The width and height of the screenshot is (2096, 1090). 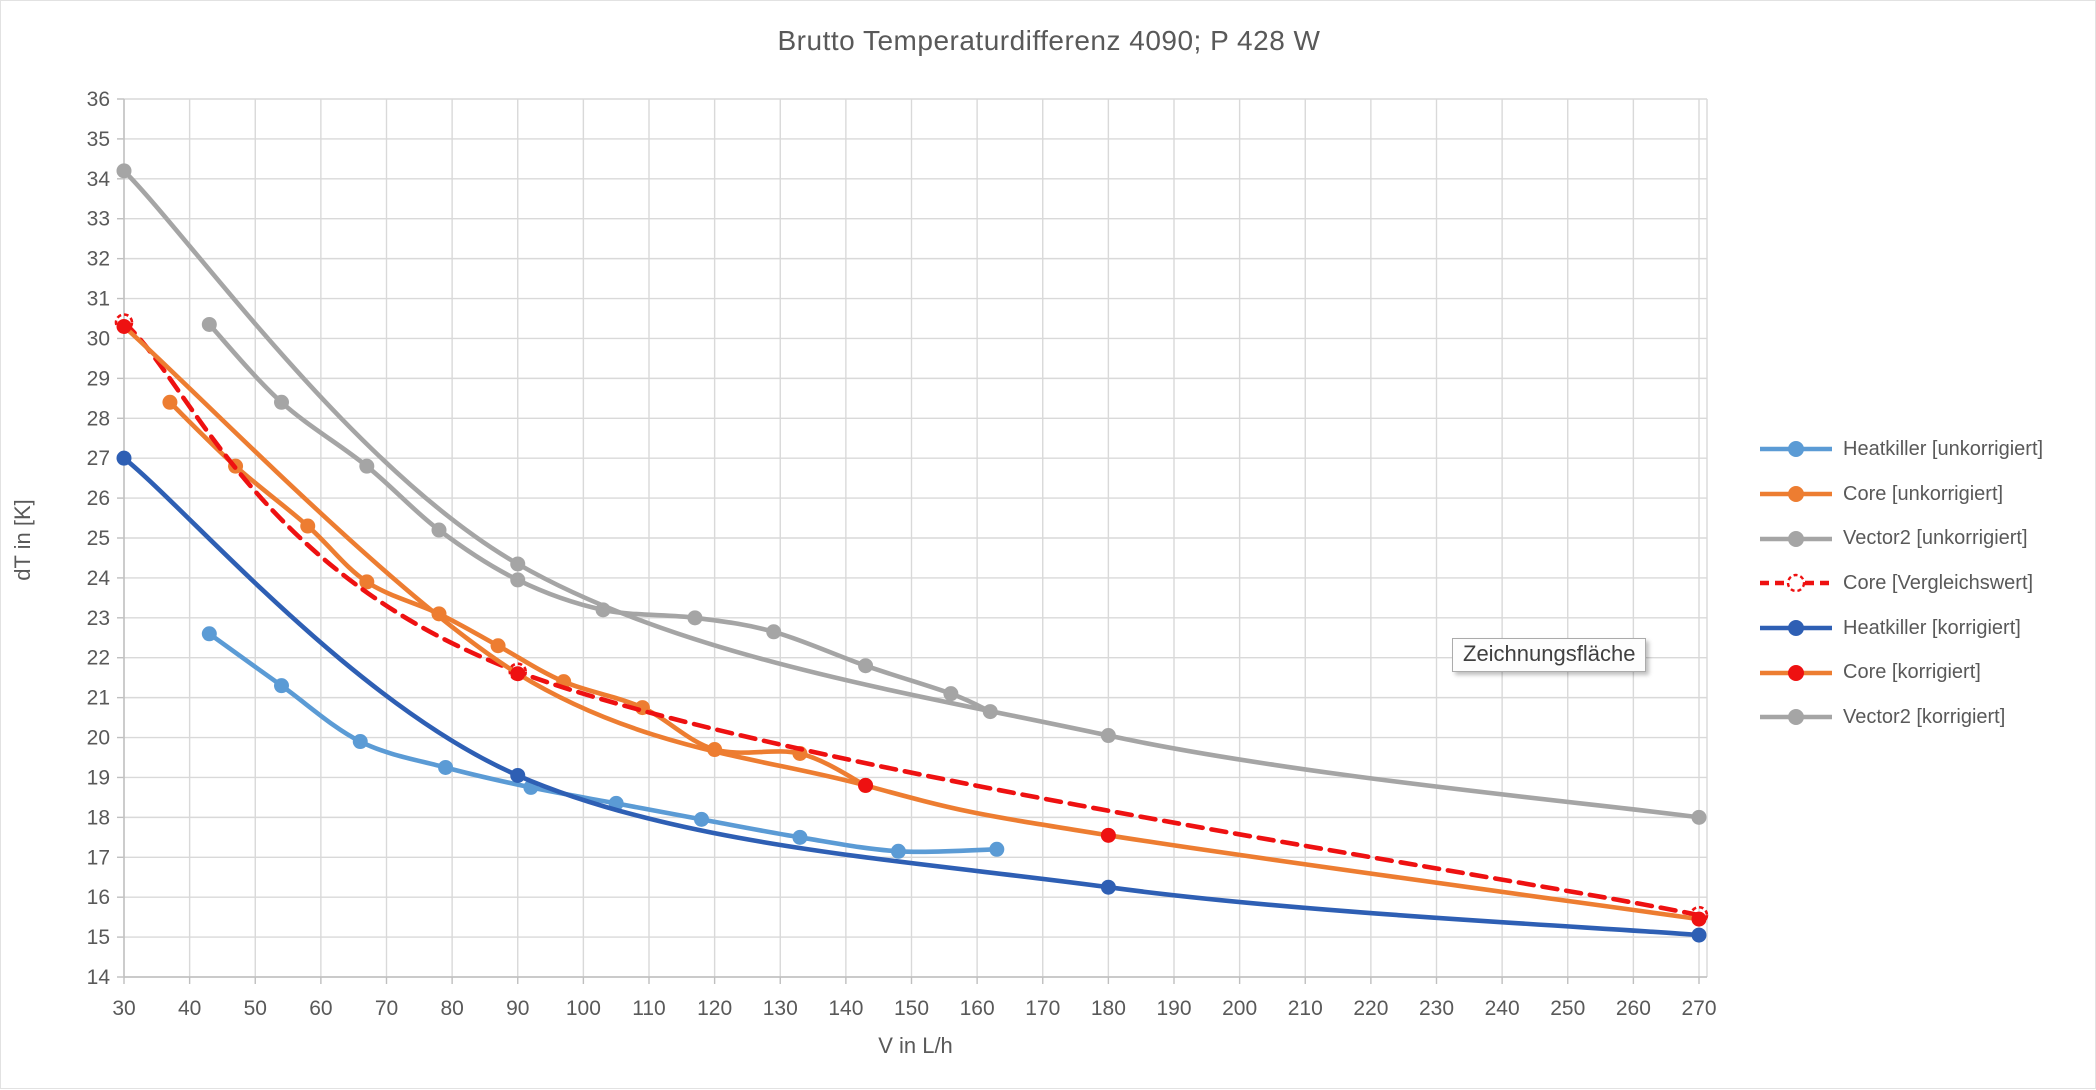 I want to click on x-tick-label: 180, so click(x=1108, y=1008).